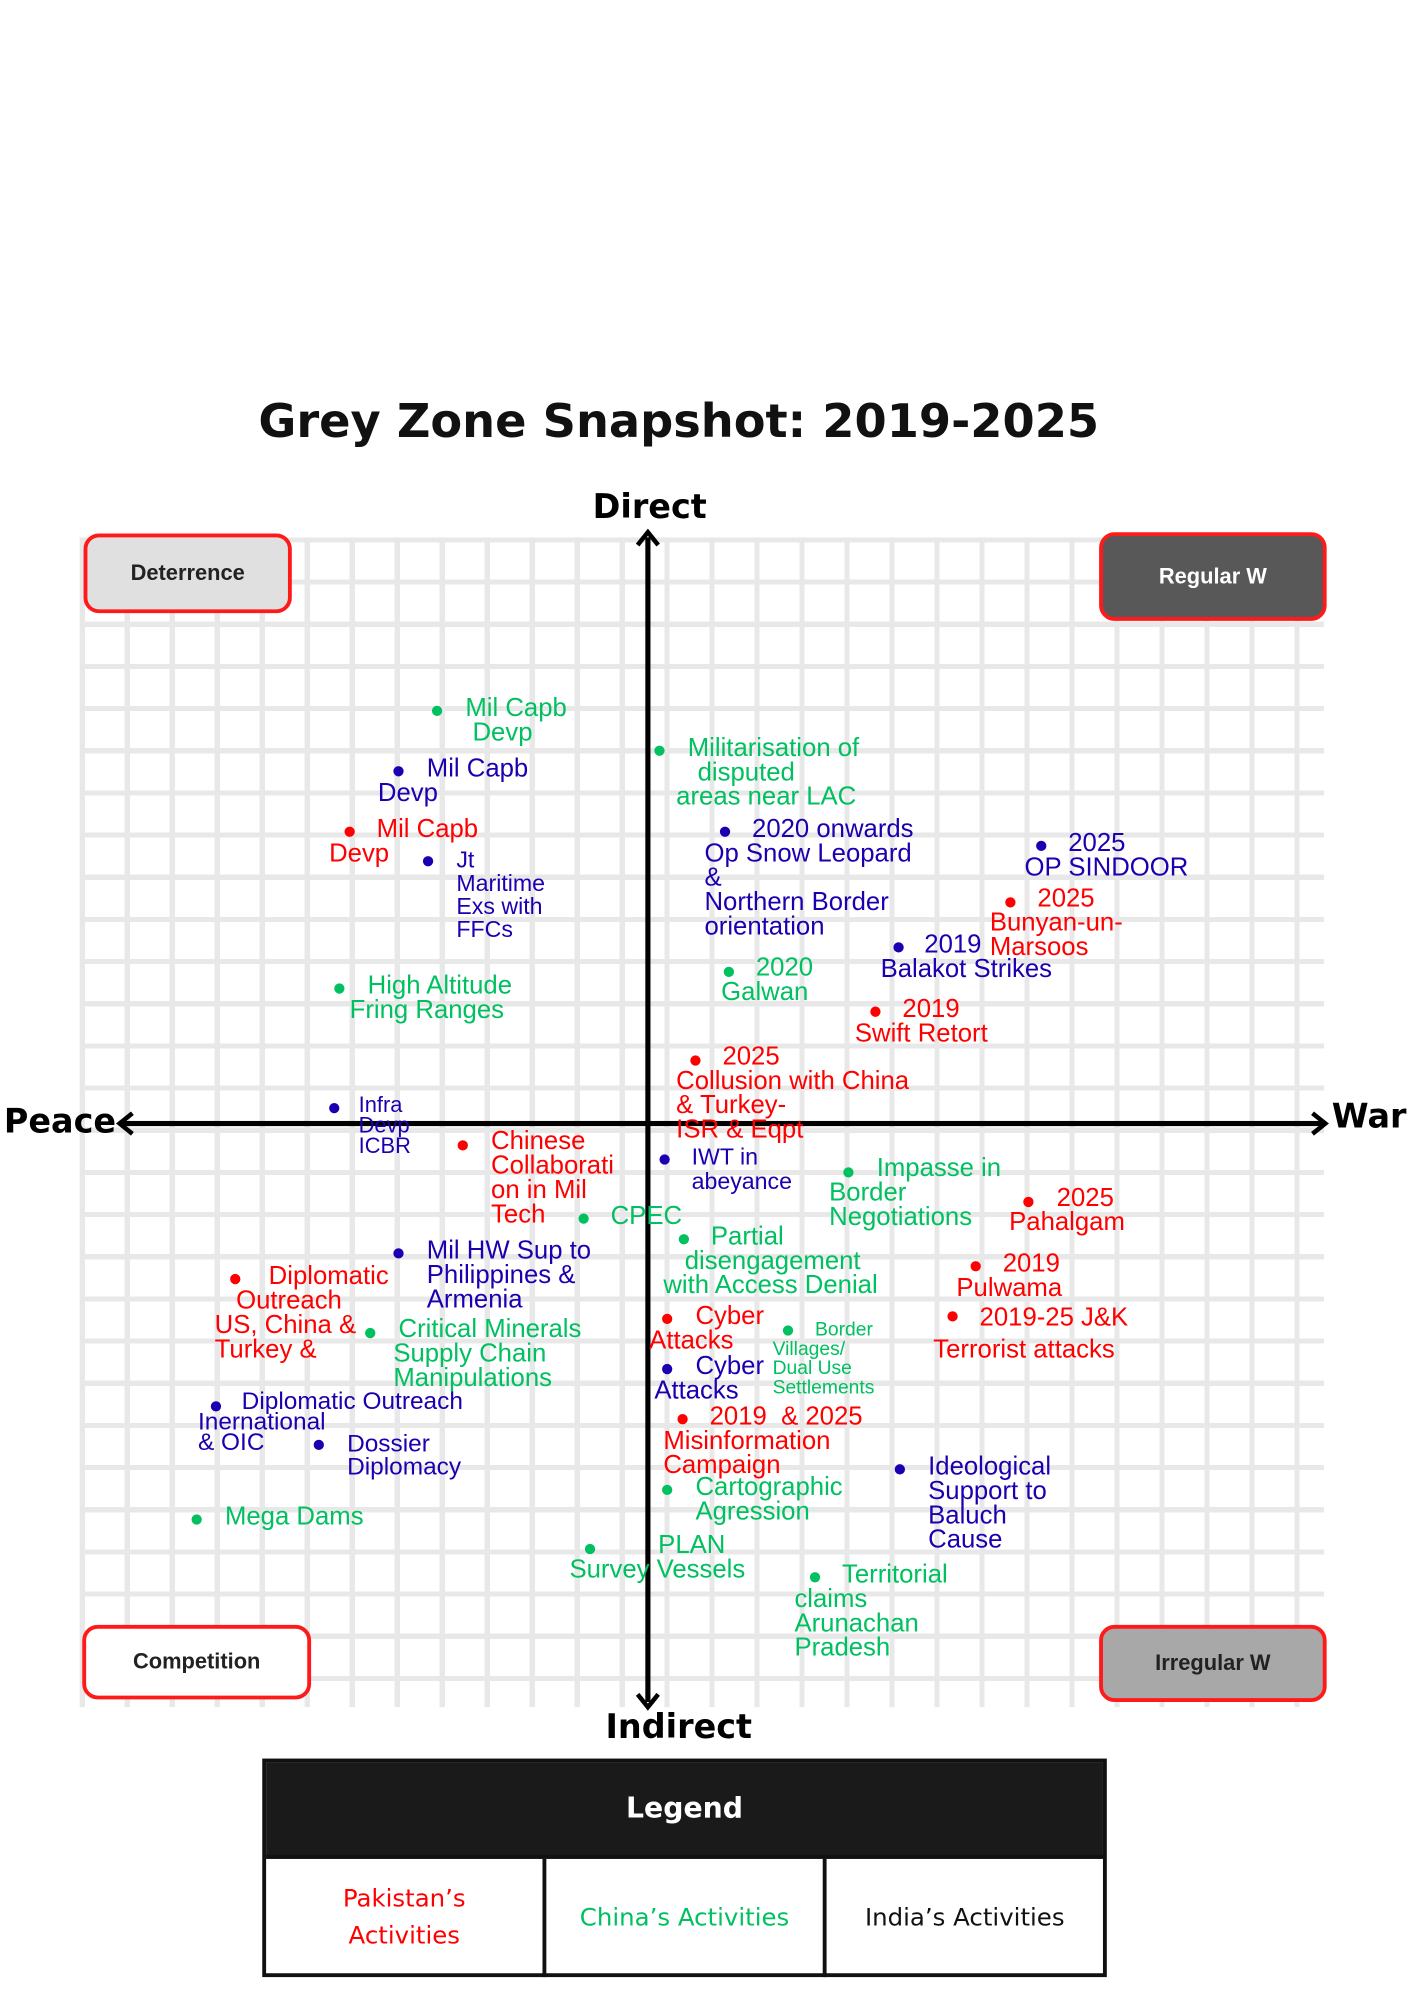  Describe the element at coordinates (823, 1358) in the screenshot. I see `activity-label-china: Border Villages/ Dual Use Settlements` at that location.